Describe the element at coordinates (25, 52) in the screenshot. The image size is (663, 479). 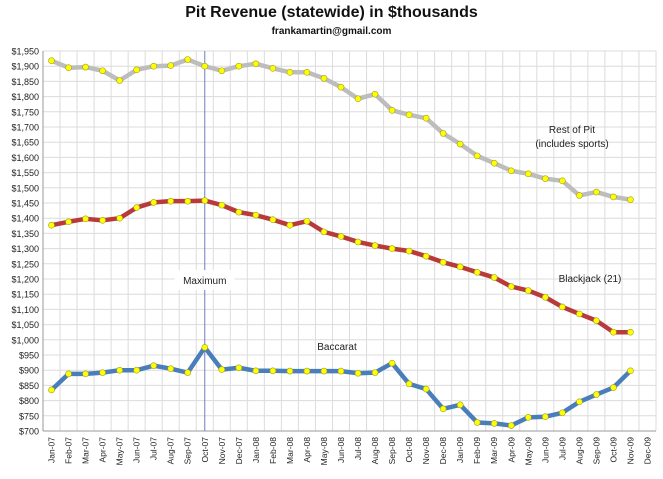
I see `y-tick-label: $1,950` at that location.